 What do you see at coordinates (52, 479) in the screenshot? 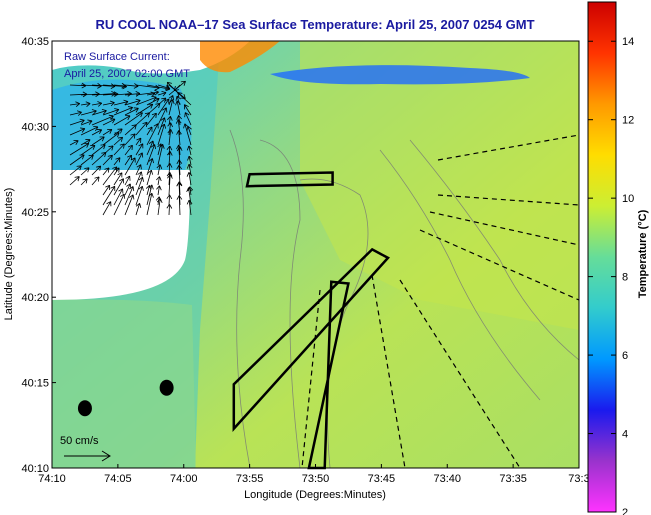
I see `x-tick-label: 74:10` at bounding box center [52, 479].